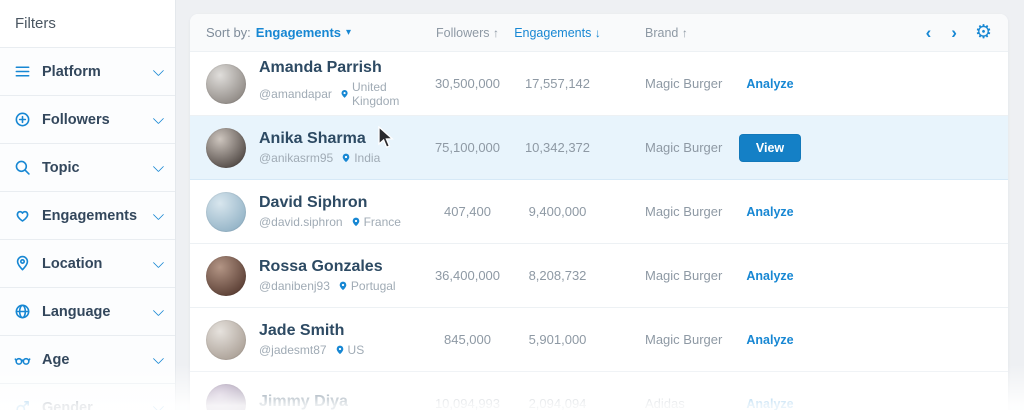 Image resolution: width=1024 pixels, height=410 pixels. I want to click on location-name: France, so click(382, 222).